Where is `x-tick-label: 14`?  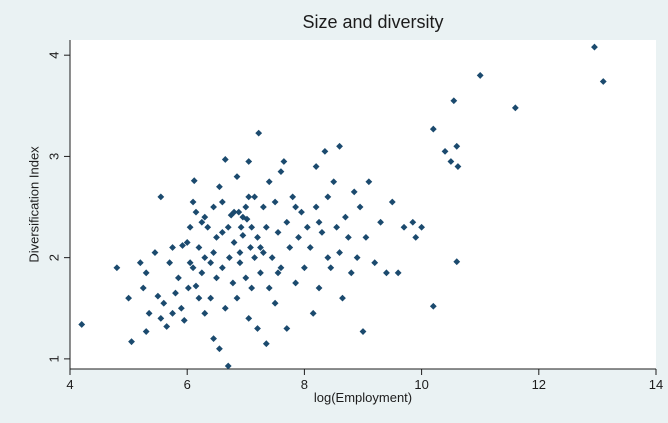
x-tick-label: 14 is located at coordinates (656, 384).